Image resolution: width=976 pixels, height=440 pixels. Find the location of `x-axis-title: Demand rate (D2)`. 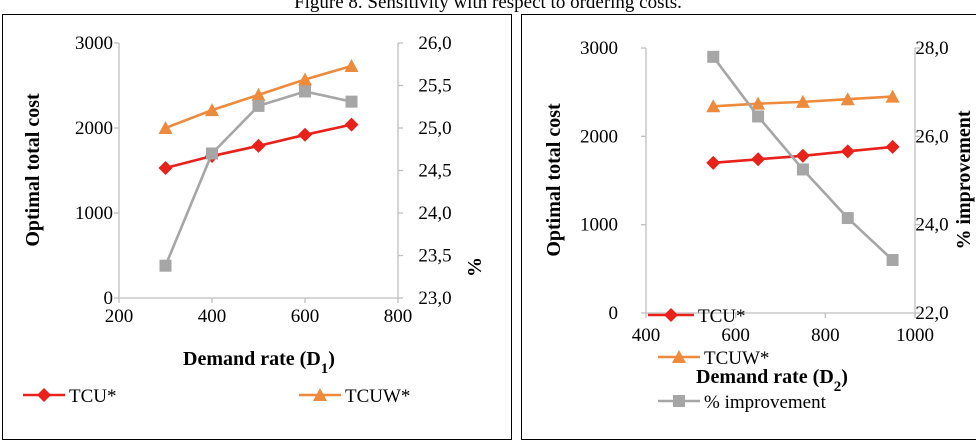

x-axis-title: Demand rate (D2) is located at coordinates (772, 380).